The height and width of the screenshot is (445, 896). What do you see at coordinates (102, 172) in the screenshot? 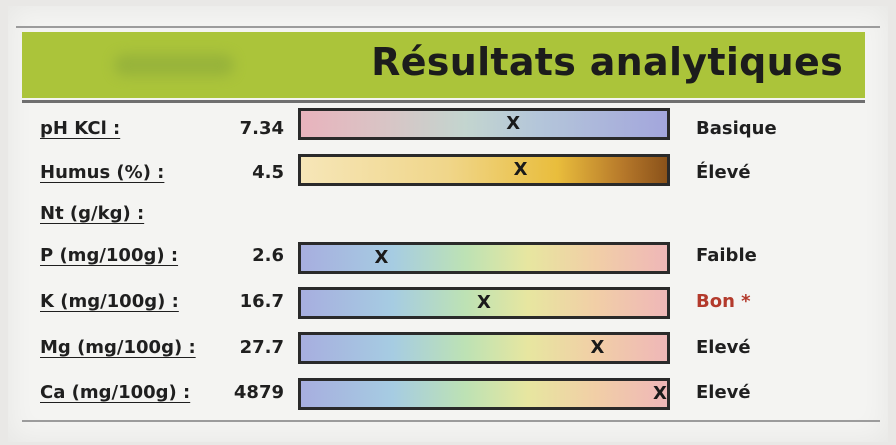
I see `label-humus: Humus (%) :` at bounding box center [102, 172].